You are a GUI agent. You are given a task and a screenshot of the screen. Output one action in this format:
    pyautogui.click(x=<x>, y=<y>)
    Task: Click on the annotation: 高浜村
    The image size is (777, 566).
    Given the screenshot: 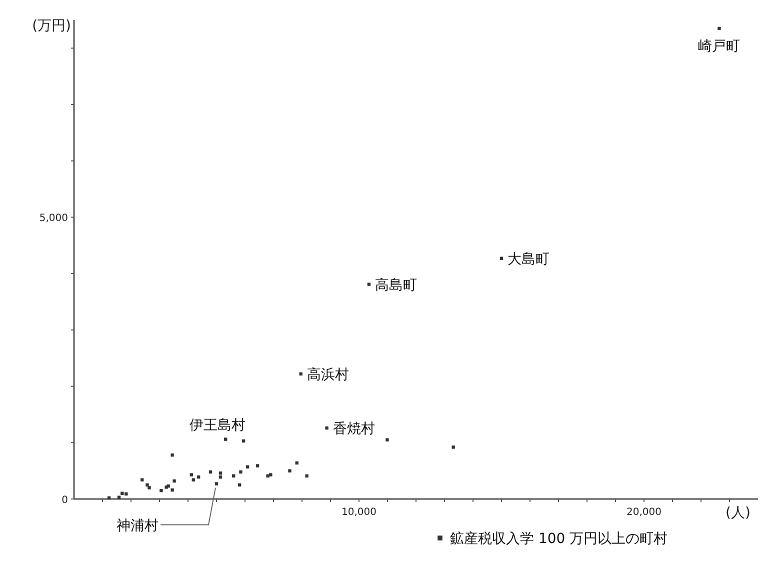 What is the action you would take?
    pyautogui.click(x=327, y=374)
    